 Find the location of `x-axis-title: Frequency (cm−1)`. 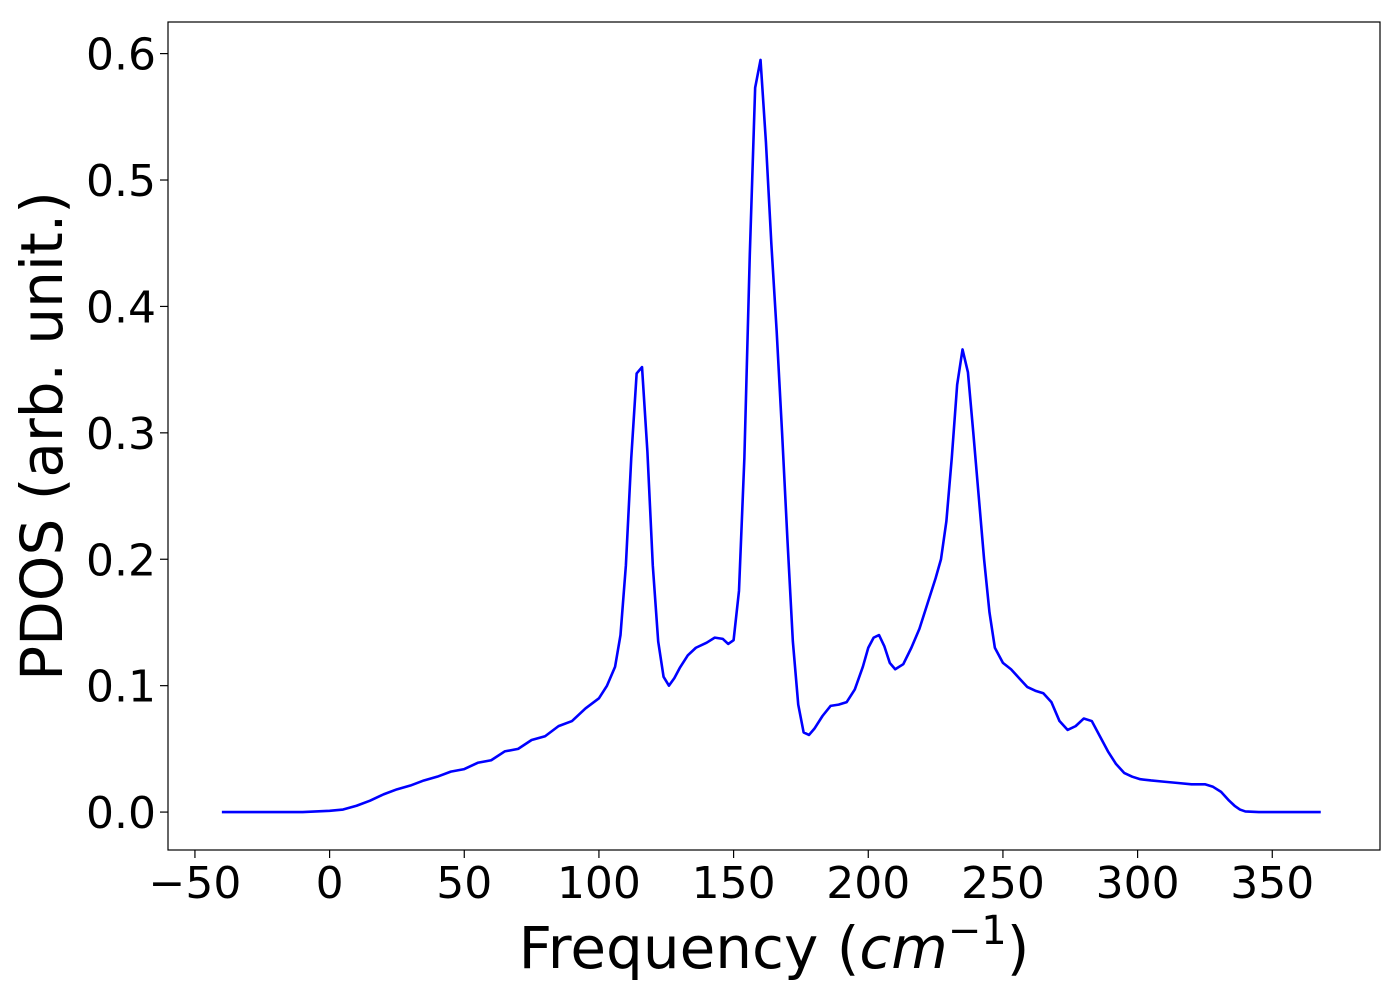

x-axis-title: Frequency (cm−1) is located at coordinates (774, 945).